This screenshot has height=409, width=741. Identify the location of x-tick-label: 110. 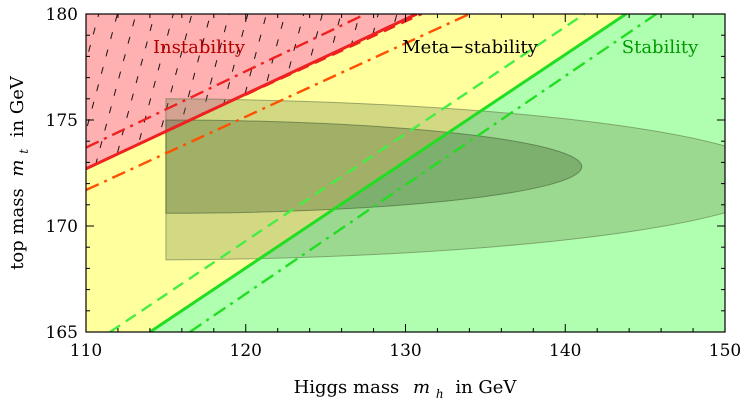
(86, 351).